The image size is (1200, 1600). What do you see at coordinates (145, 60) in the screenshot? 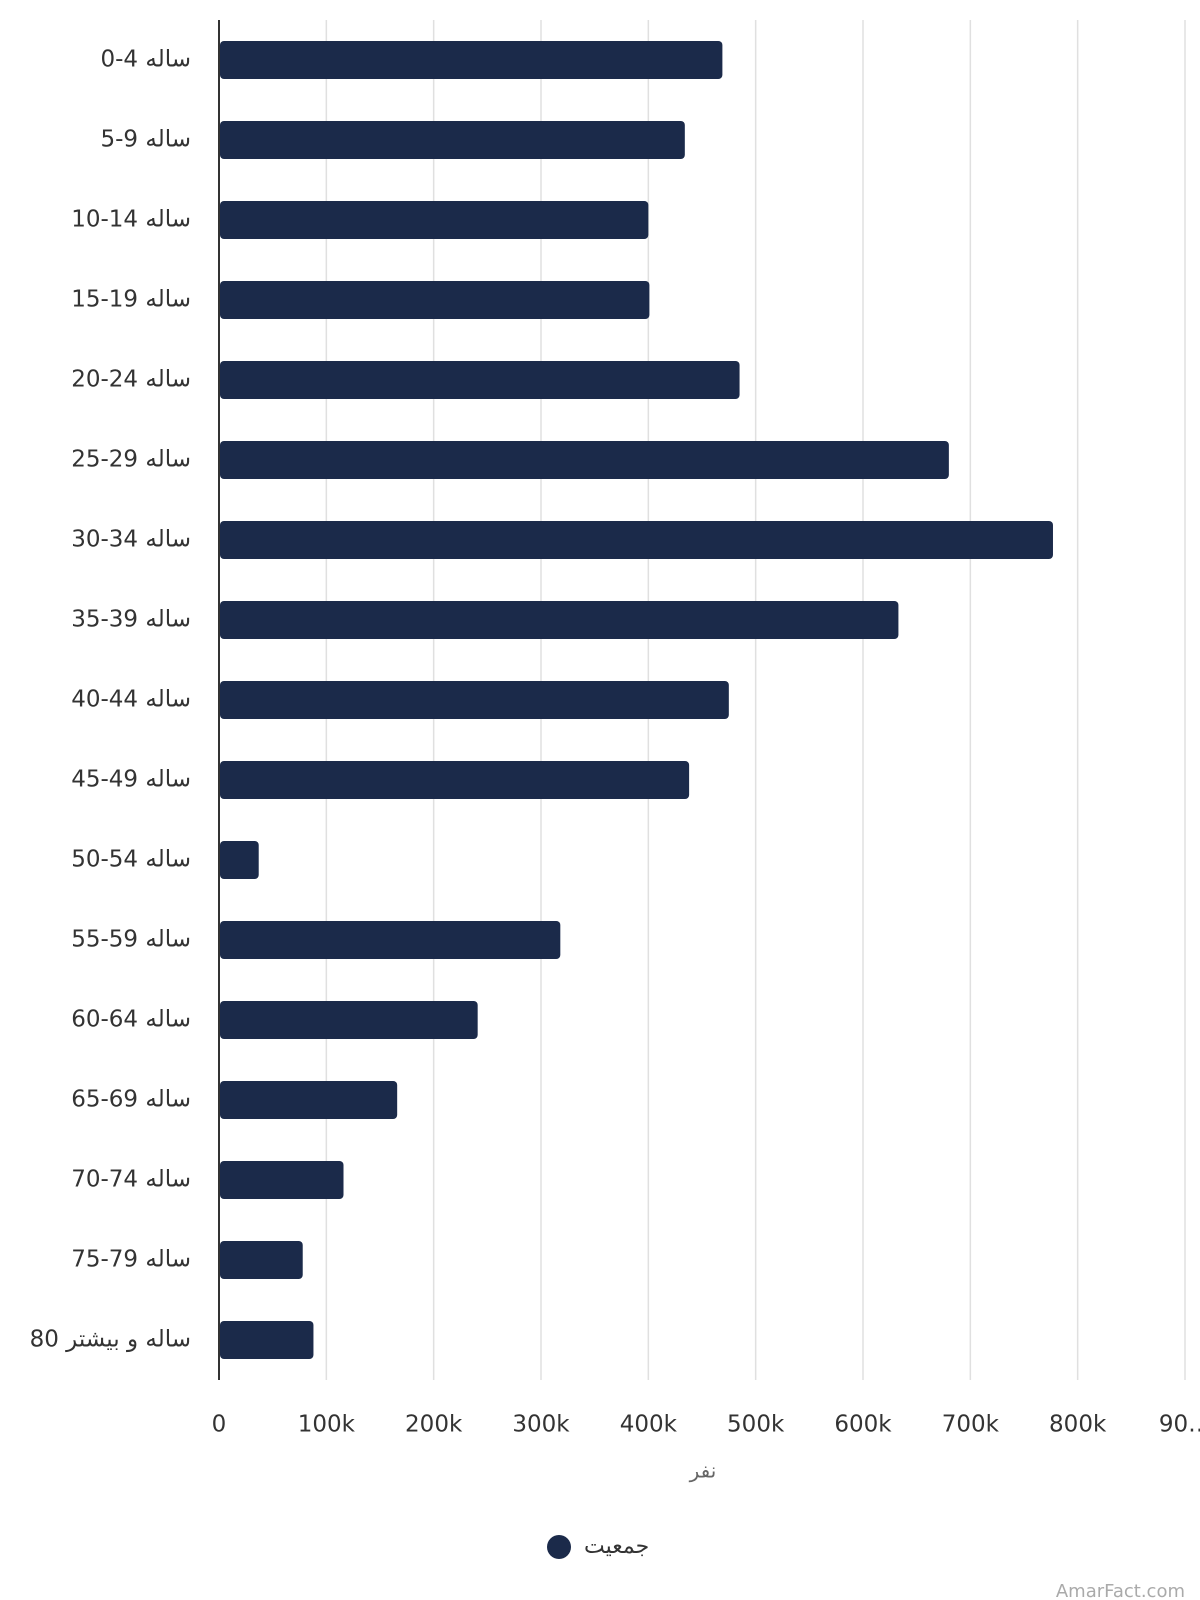
I see `y-tick-label: 0-4 ساله` at bounding box center [145, 60].